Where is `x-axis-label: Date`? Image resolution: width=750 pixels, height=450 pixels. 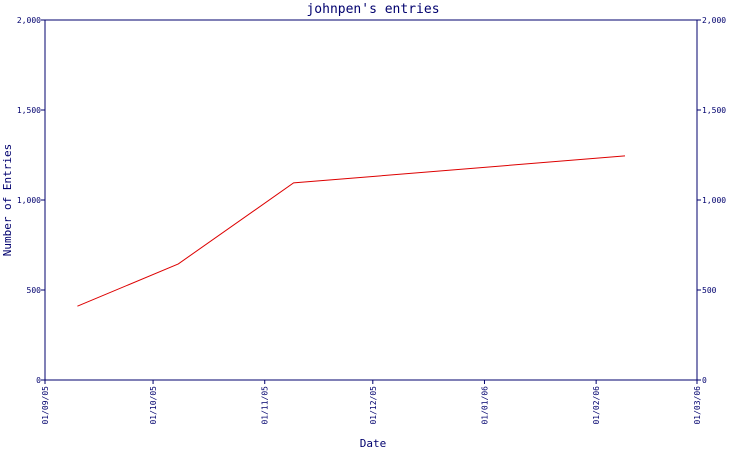
x-axis-label: Date is located at coordinates (373, 443).